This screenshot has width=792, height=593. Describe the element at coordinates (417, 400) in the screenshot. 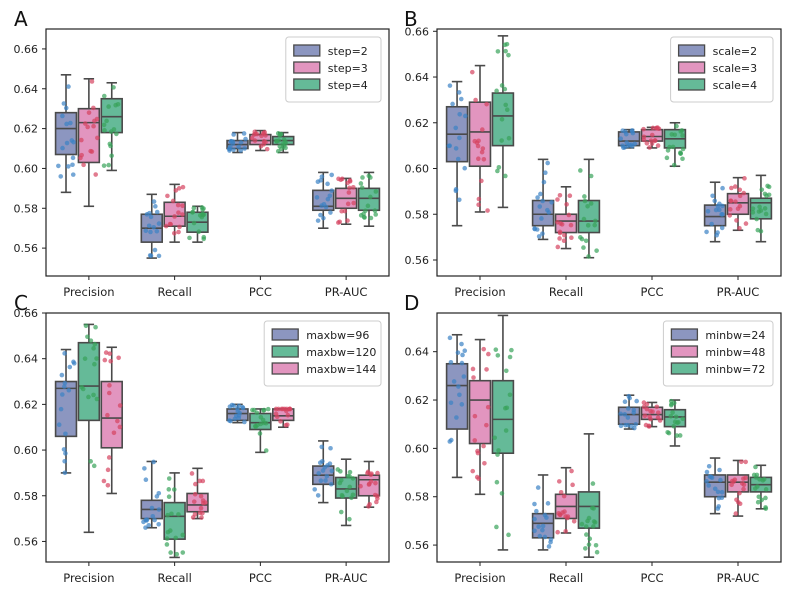

I see `y-tick-label: 0.62` at that location.